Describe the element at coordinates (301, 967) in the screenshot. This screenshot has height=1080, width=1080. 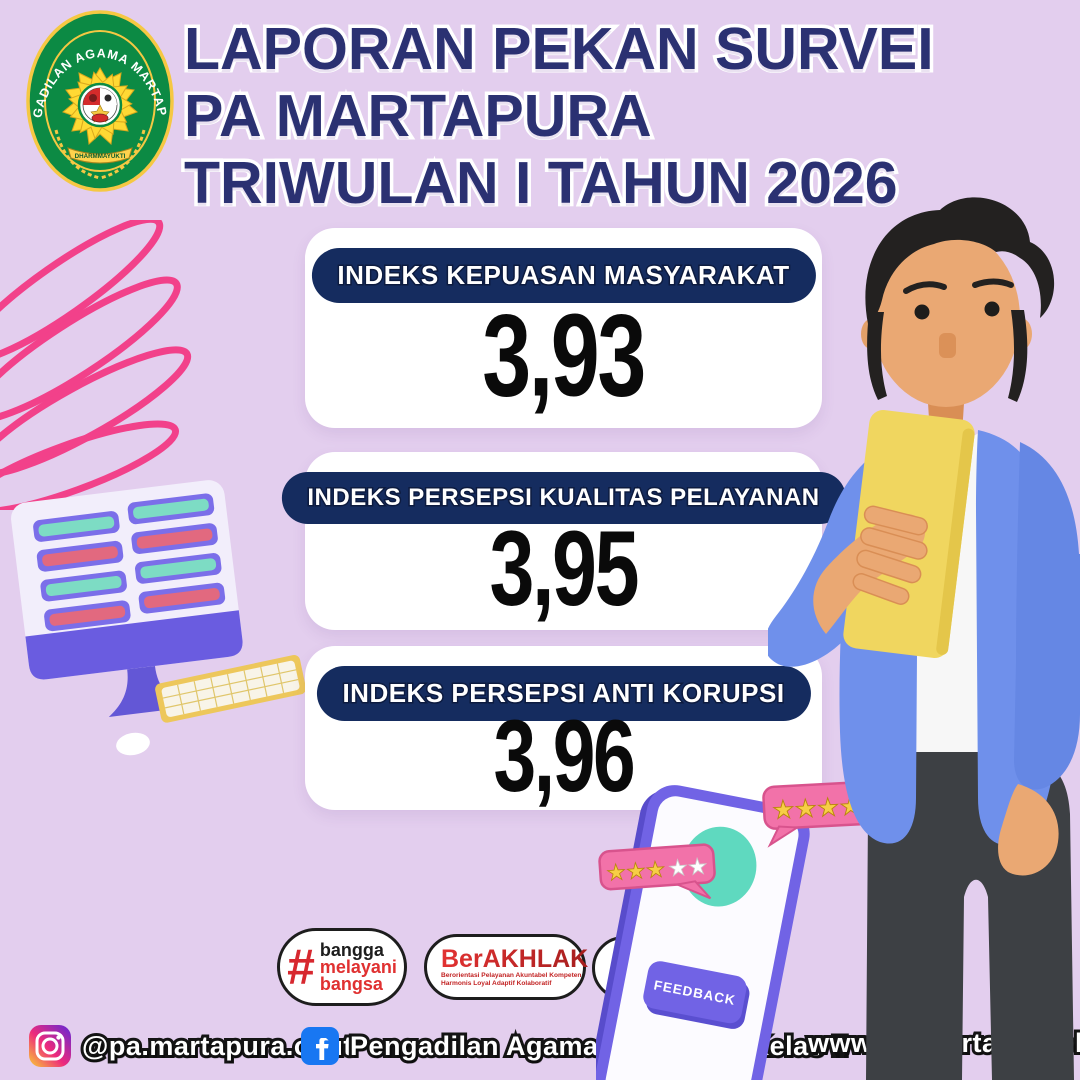
I see `hashtag-icon: #` at that location.